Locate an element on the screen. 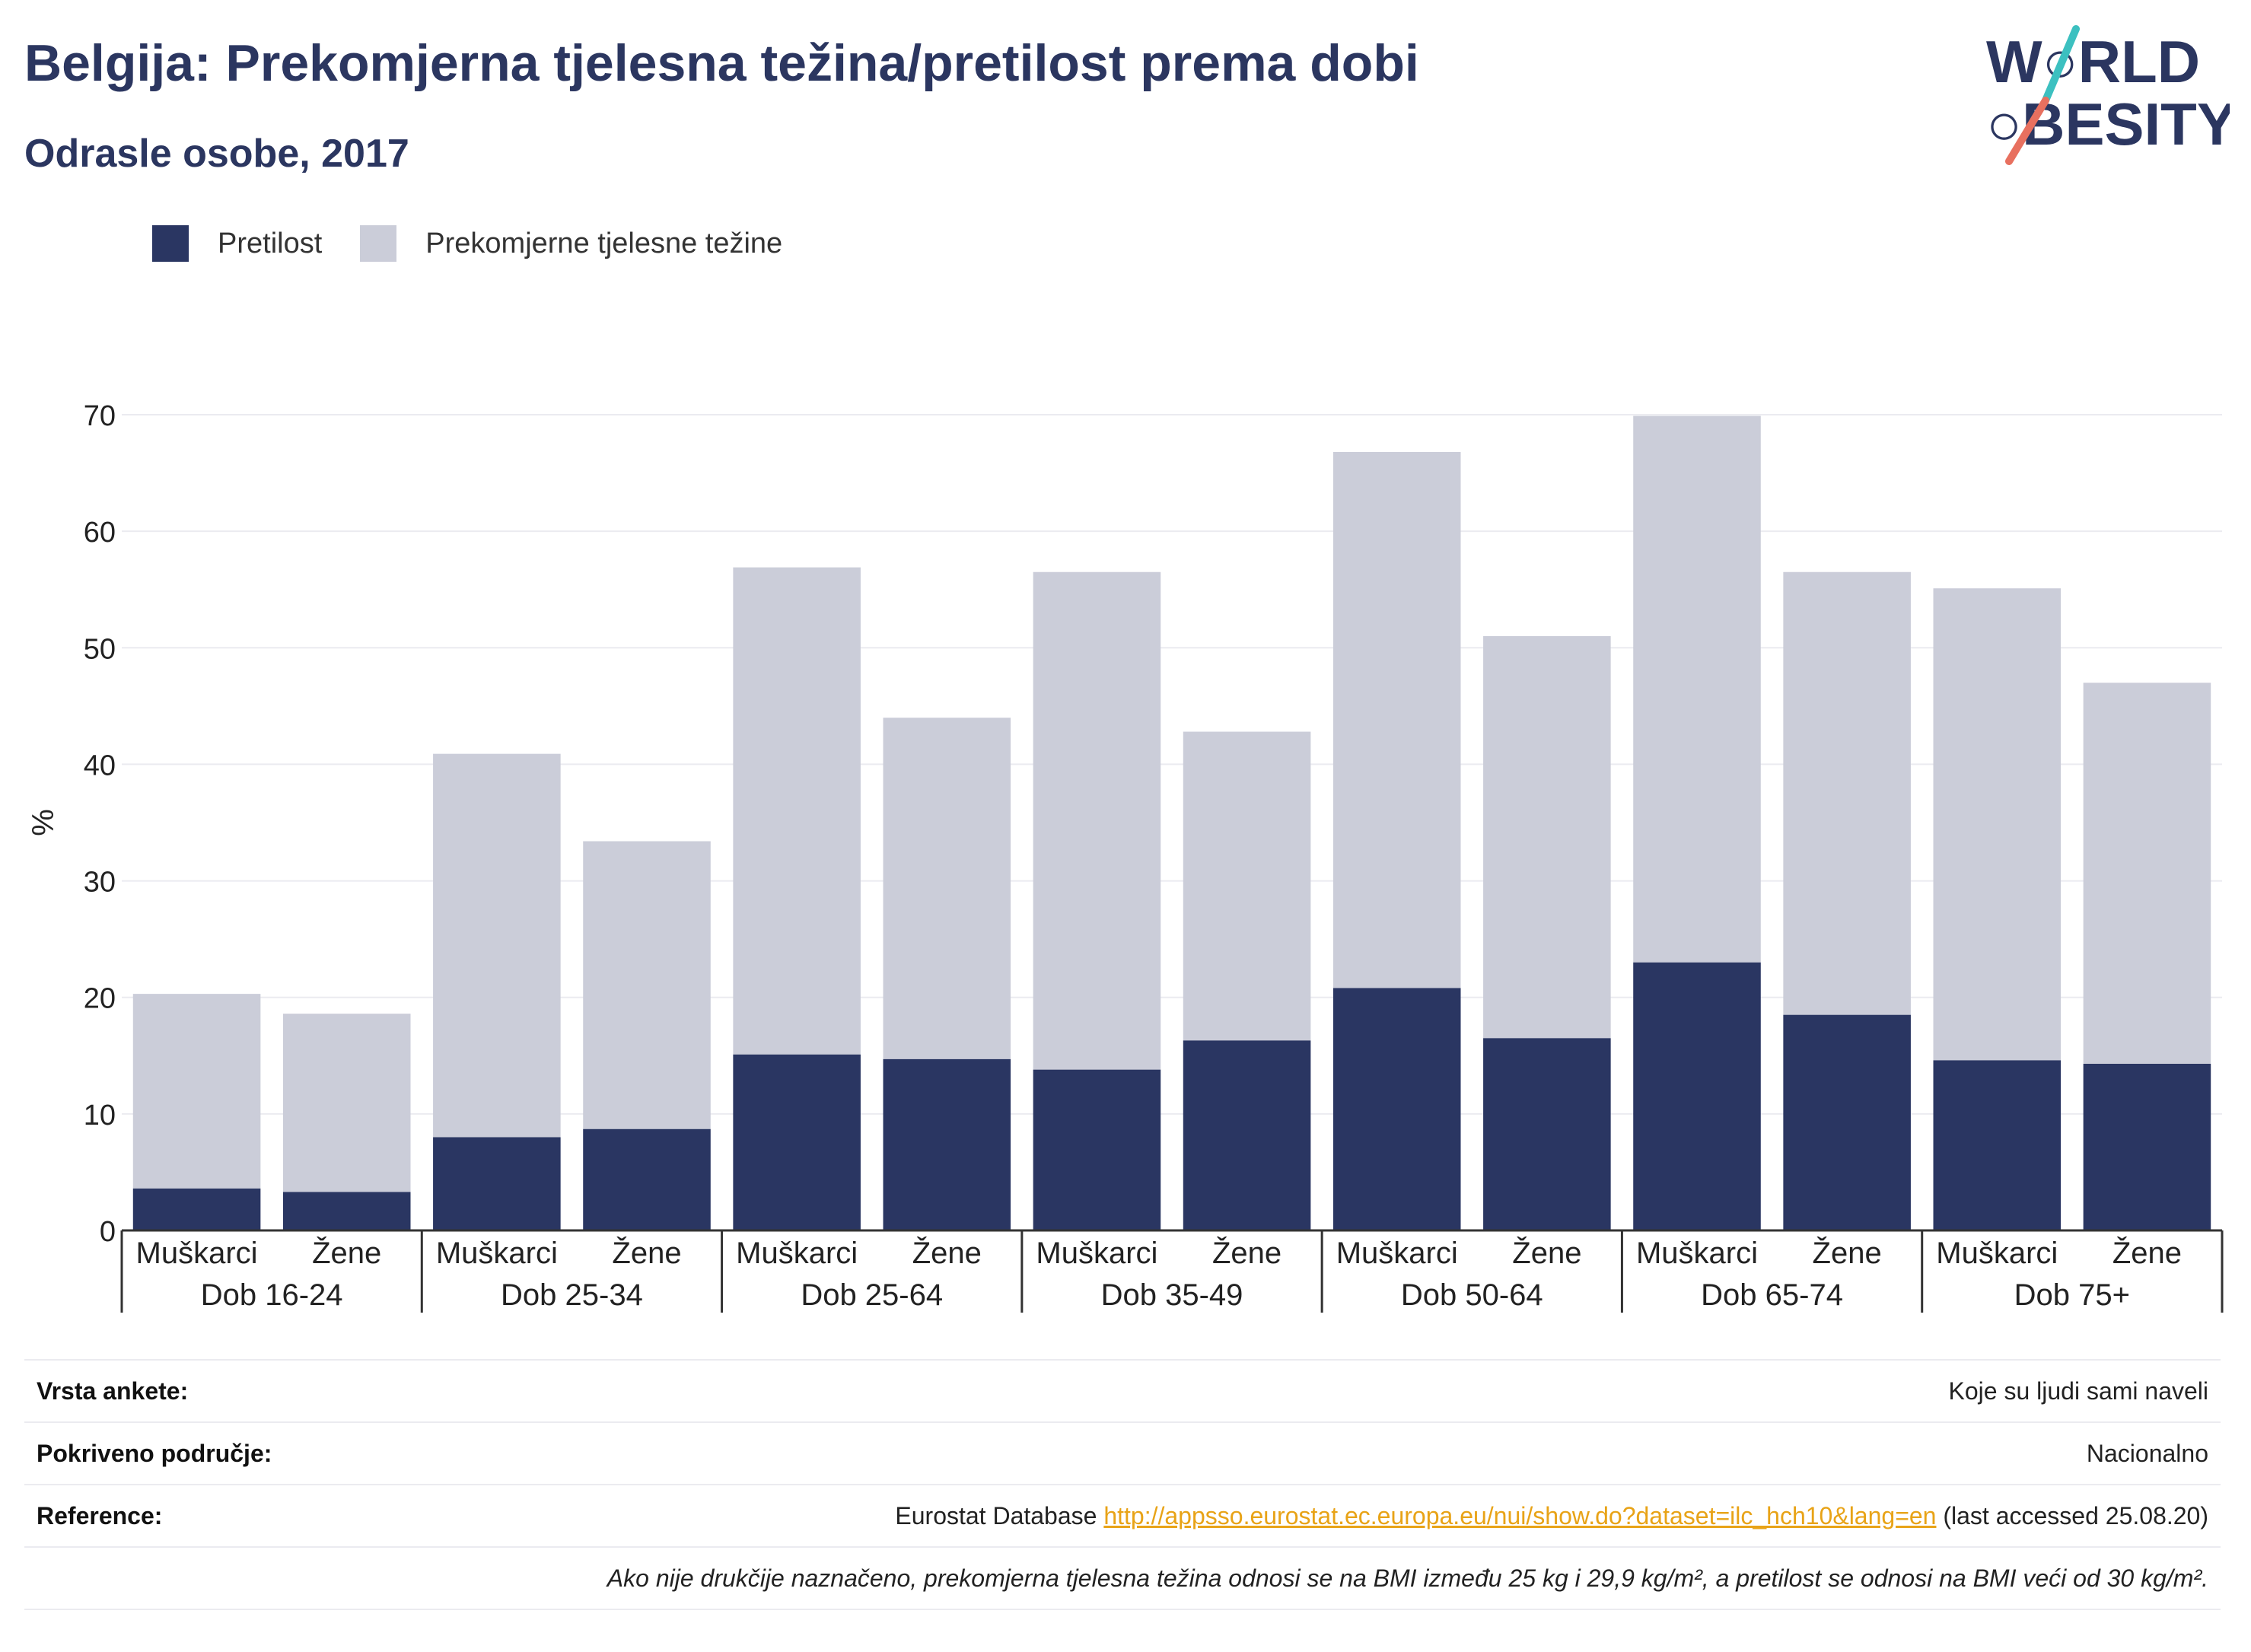  reference-label: Reference: is located at coordinates (100, 1515).